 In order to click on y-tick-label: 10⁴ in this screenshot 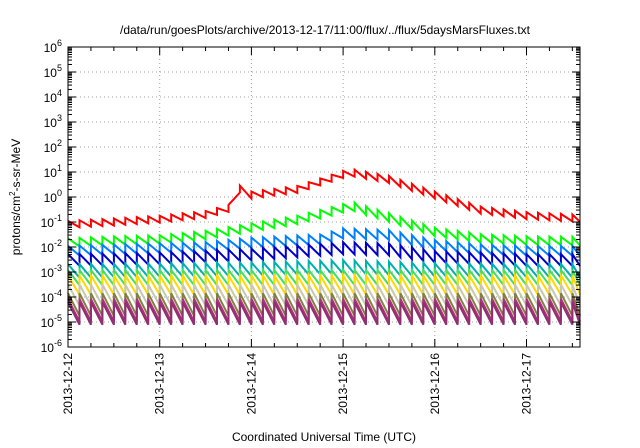, I will do `click(53, 96)`.